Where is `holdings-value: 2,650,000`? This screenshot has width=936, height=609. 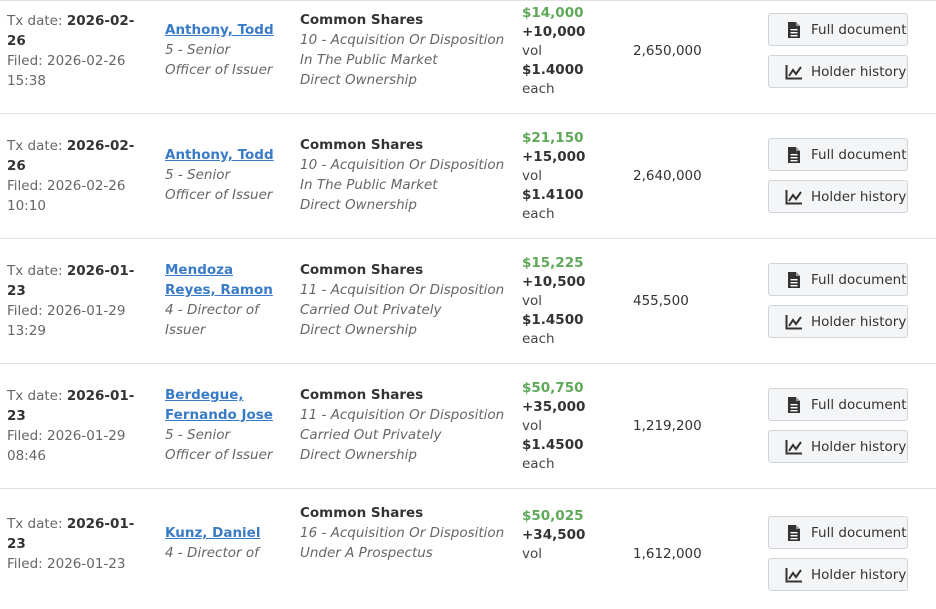
holdings-value: 2,650,000 is located at coordinates (667, 51).